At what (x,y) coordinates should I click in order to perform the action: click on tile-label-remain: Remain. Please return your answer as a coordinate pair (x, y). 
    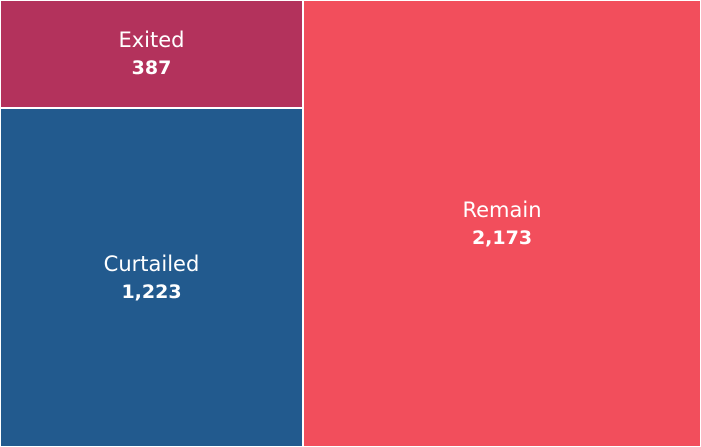
    Looking at the image, I should click on (502, 209).